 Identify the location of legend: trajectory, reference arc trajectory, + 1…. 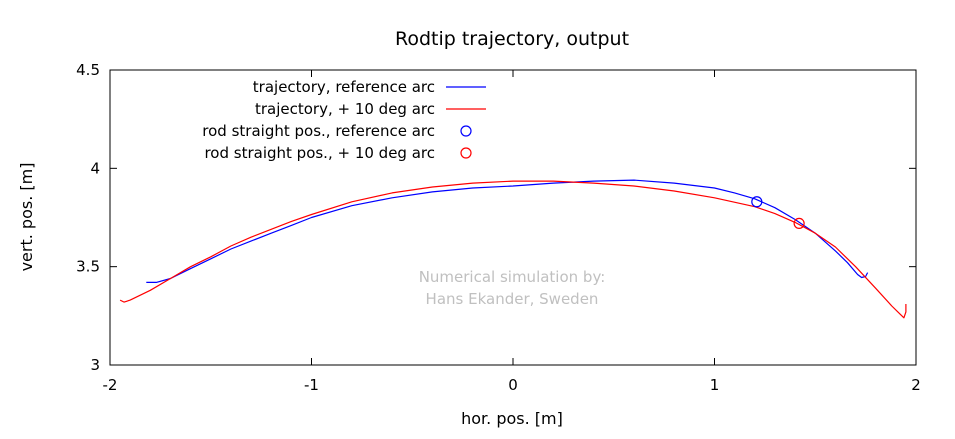
(344, 120).